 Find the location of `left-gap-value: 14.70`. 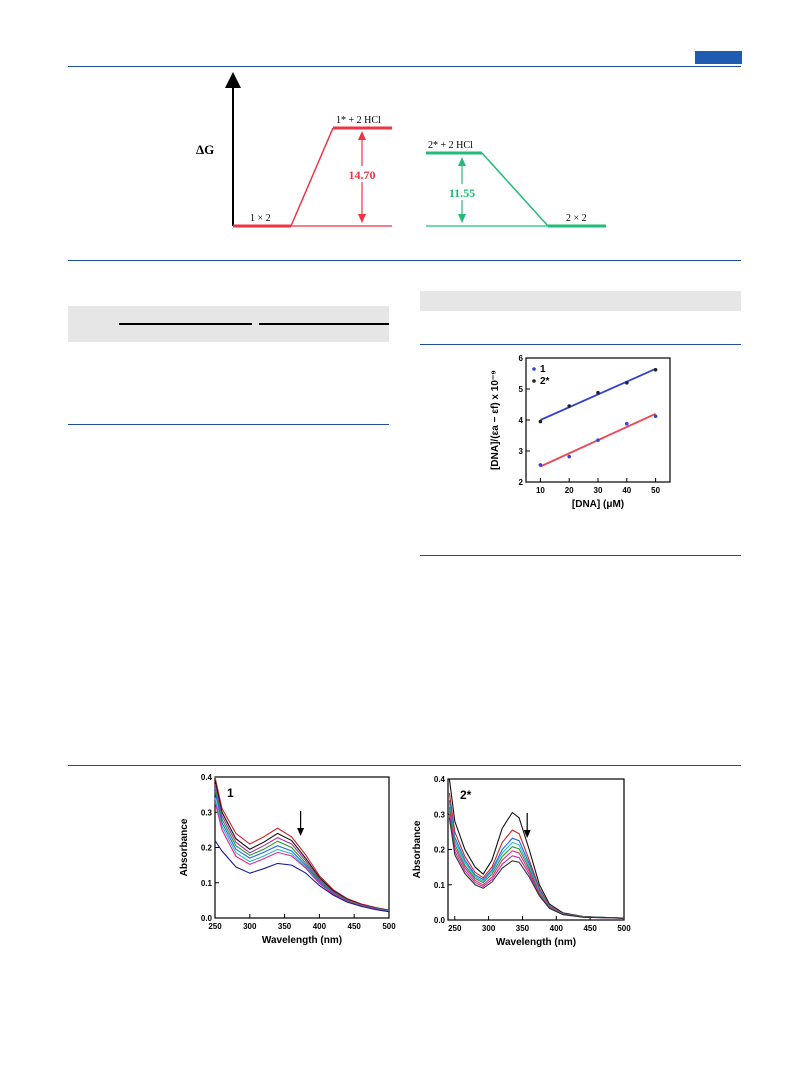

left-gap-value: 14.70 is located at coordinates (362, 175).